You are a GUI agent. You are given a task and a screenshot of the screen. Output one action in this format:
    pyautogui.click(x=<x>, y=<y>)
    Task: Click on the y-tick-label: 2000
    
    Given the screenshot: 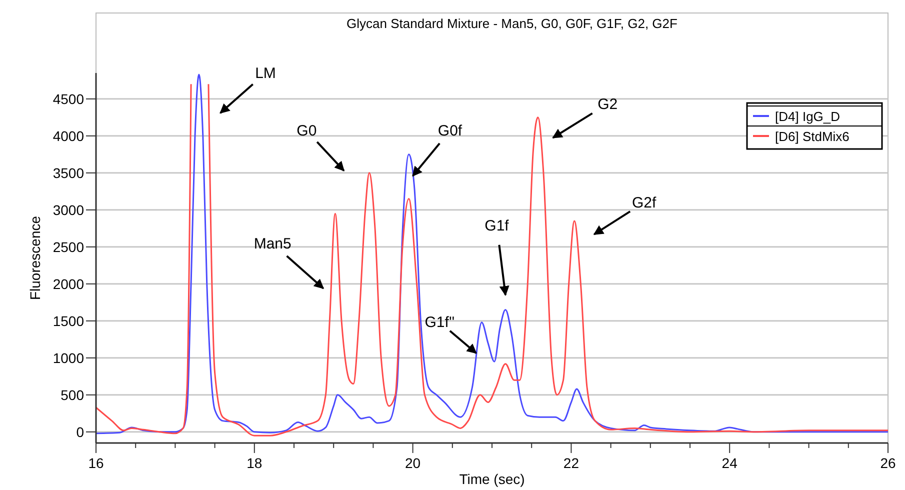 What is the action you would take?
    pyautogui.click(x=68, y=284)
    